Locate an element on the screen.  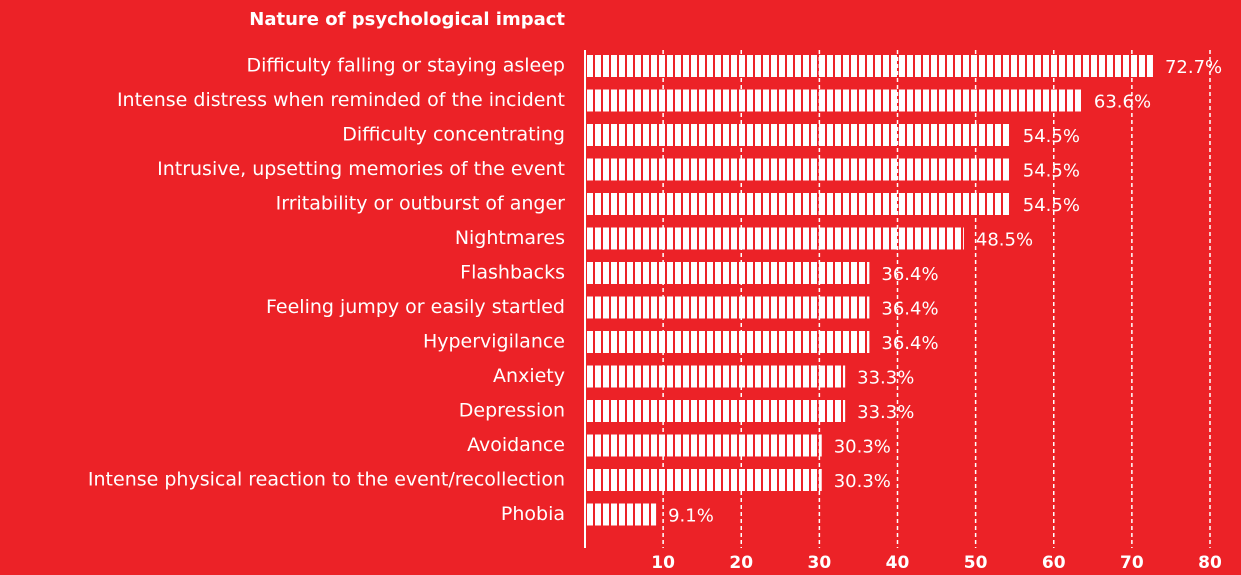
category-label: Hypervigilance is located at coordinates (494, 342).